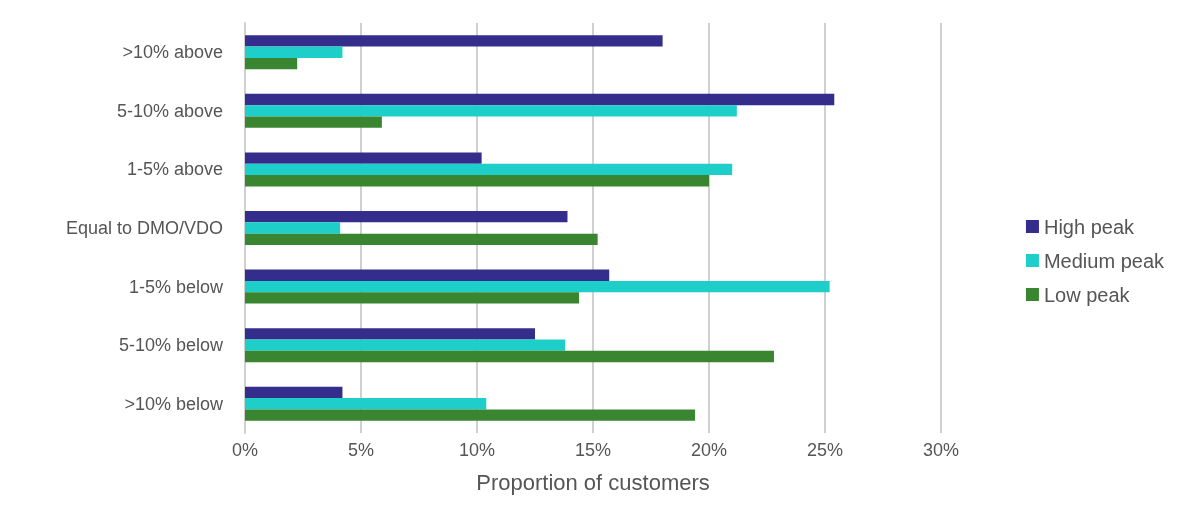  I want to click on x-tick-label: 20%, so click(709, 450).